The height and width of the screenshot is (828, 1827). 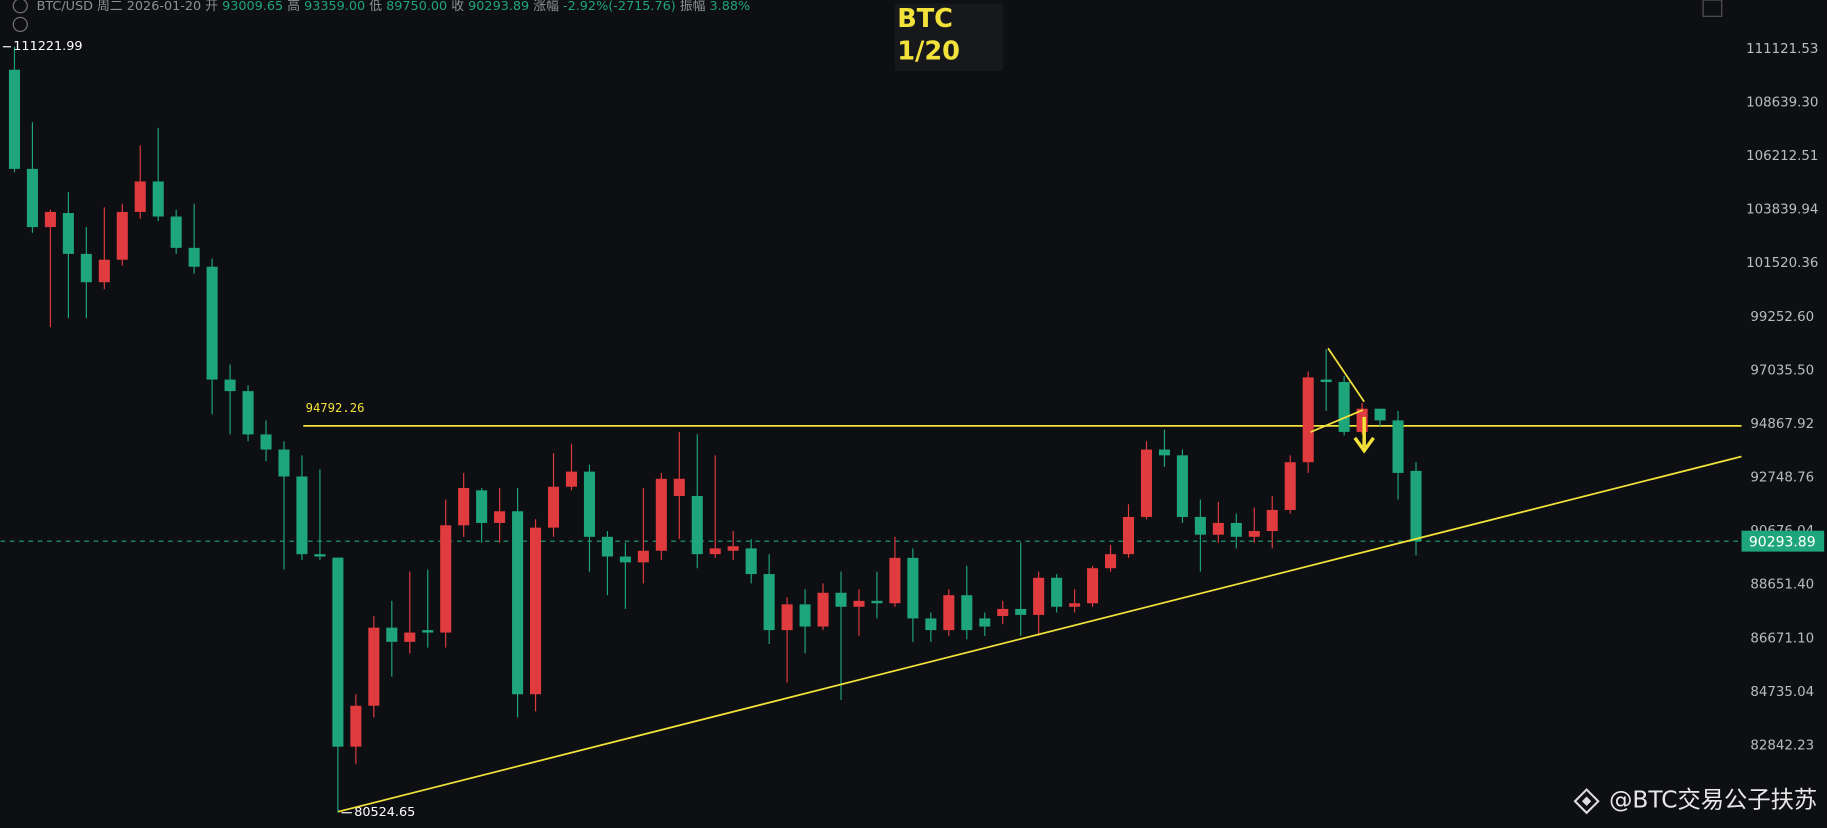 I want to click on header-text: 振幅, so click(x=693, y=6).